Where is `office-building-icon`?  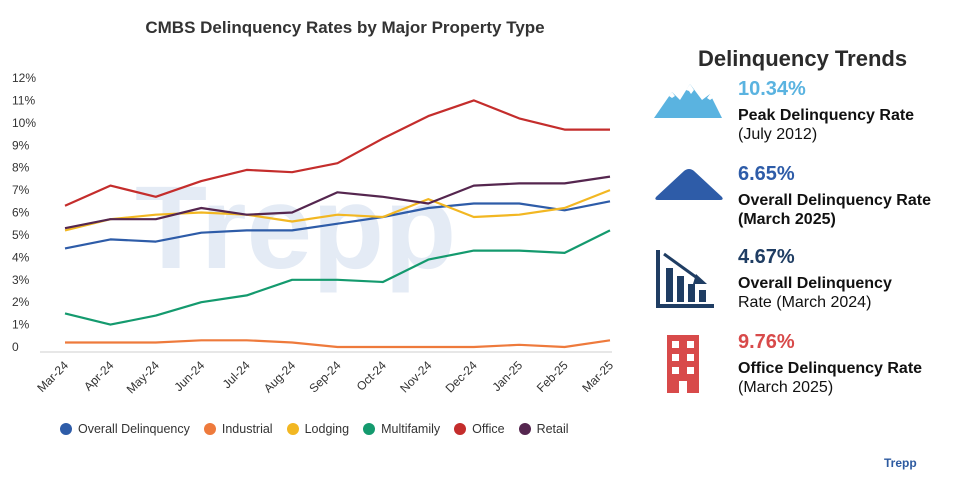
office-building-icon is located at coordinates (683, 364).